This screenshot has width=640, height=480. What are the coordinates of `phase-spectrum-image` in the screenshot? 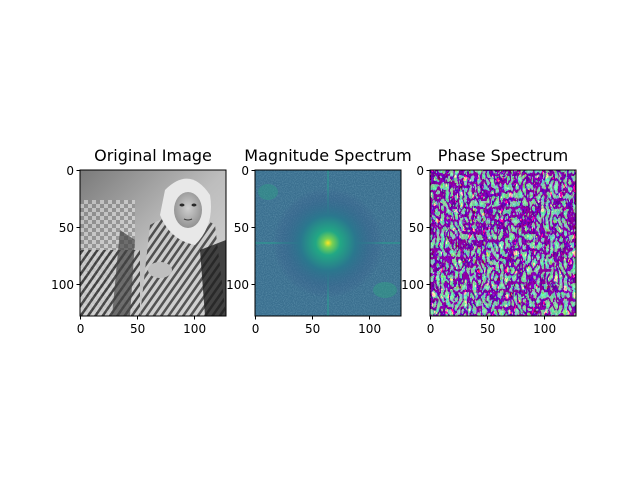 It's located at (503, 243).